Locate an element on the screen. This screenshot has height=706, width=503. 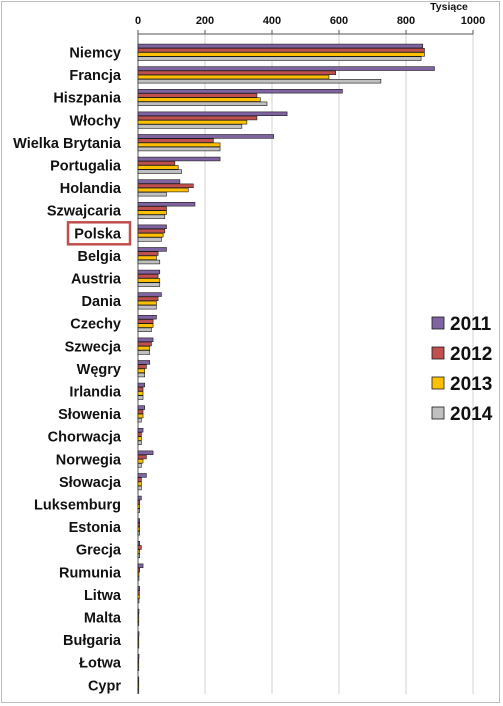
tick-label: 600 is located at coordinates (339, 21).